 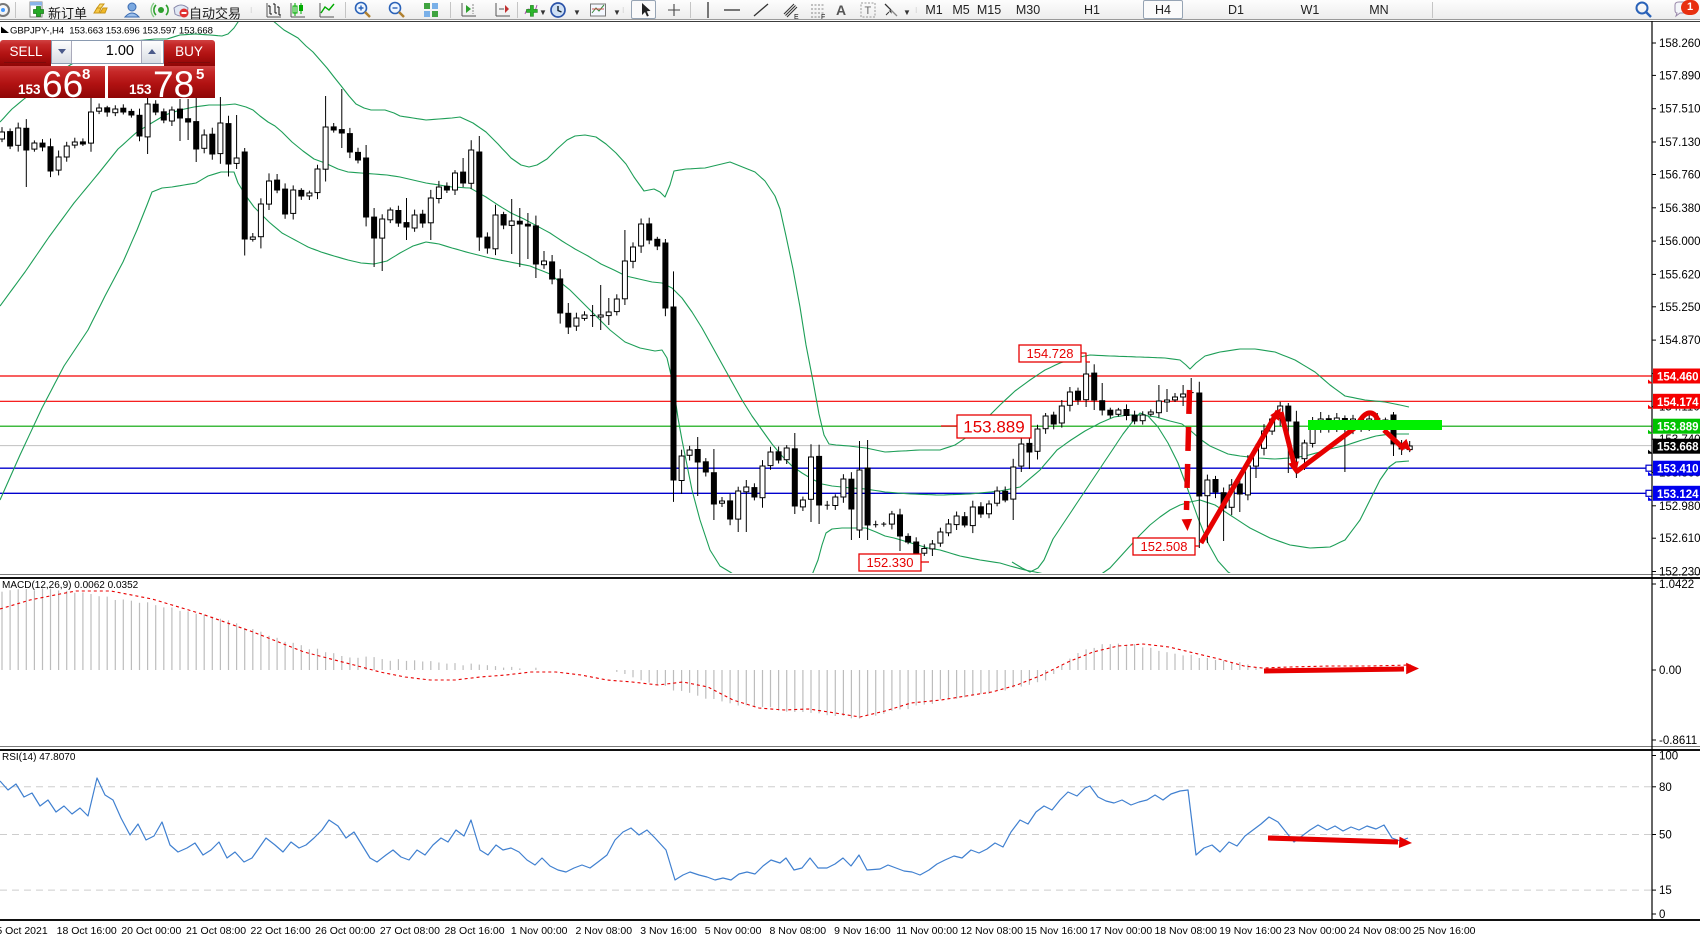 What do you see at coordinates (1665, 836) in the screenshot?
I see `svg-text: 50` at bounding box center [1665, 836].